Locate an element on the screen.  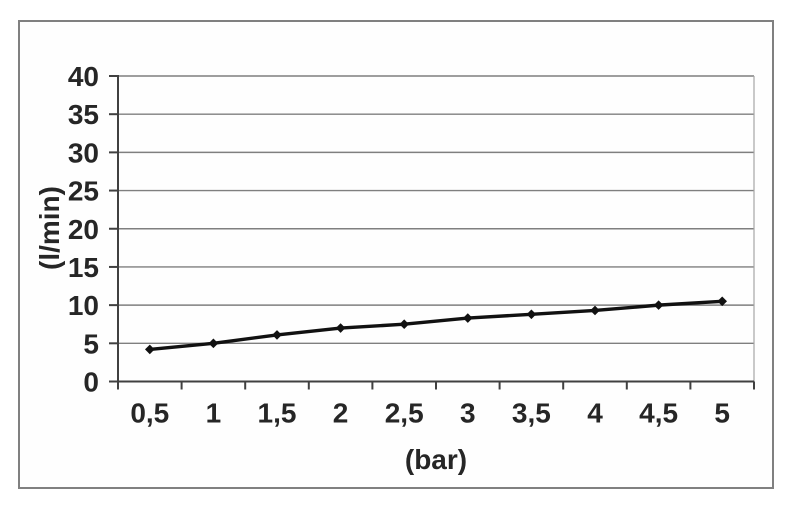
y-tick-label: 0 is located at coordinates (91, 382).